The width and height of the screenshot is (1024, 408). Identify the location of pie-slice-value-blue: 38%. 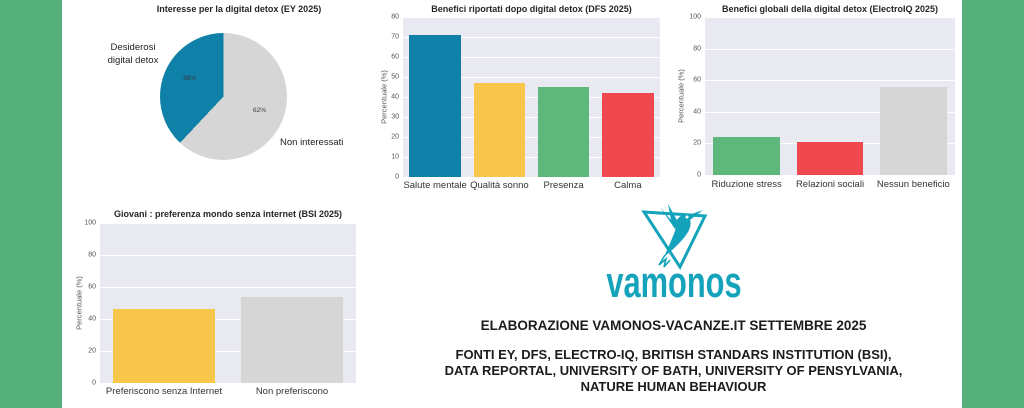
(190, 78).